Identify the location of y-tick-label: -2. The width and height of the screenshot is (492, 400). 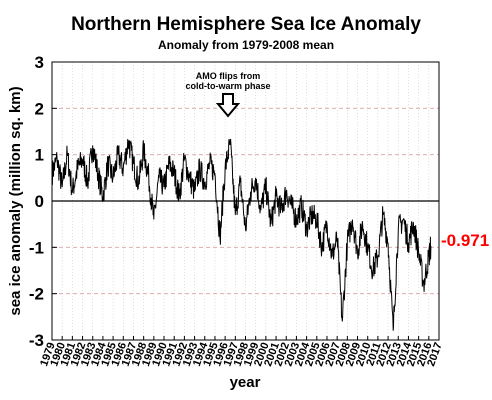
(36, 294).